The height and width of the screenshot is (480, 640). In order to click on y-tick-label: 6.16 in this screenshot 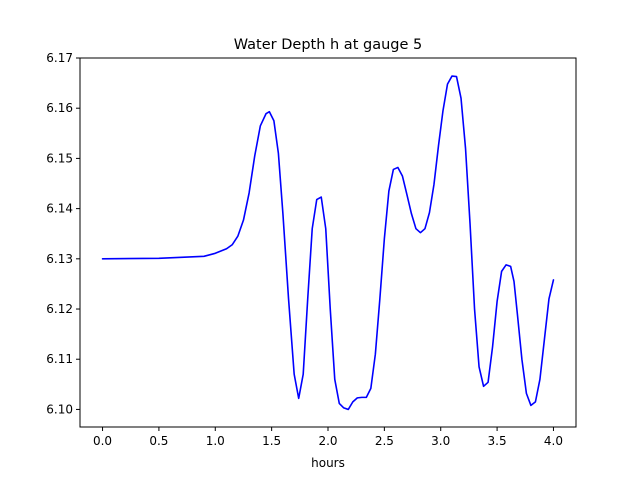, I will do `click(59, 108)`.